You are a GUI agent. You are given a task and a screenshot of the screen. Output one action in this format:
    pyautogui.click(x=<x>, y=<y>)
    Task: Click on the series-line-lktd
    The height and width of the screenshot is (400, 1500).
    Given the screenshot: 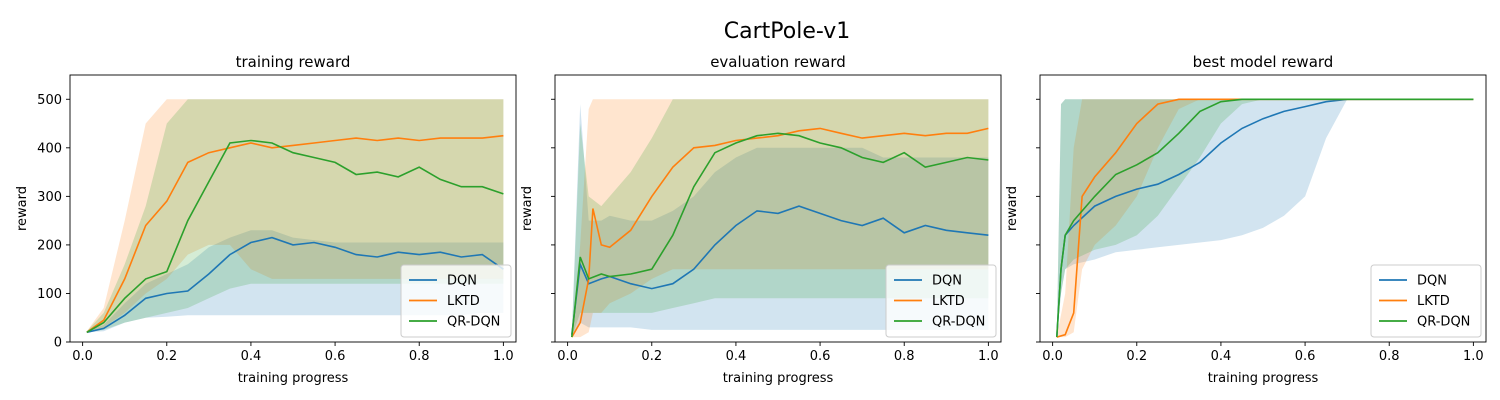 What is the action you would take?
    pyautogui.click(x=295, y=233)
    